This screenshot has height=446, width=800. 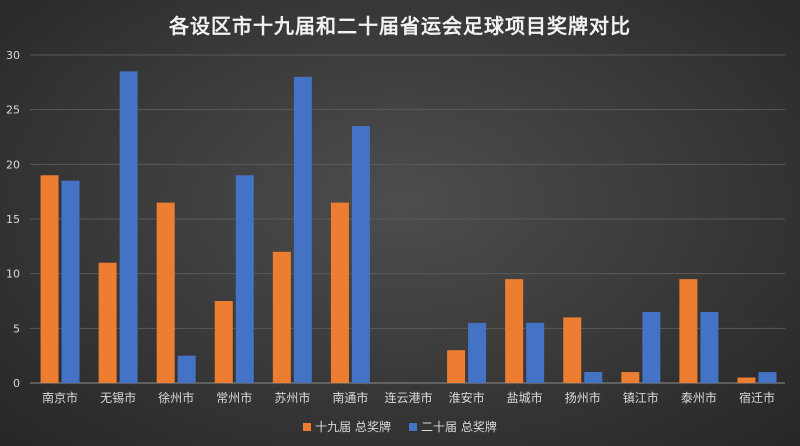 I want to click on x-tick-label: 镇江市, so click(x=641, y=397).